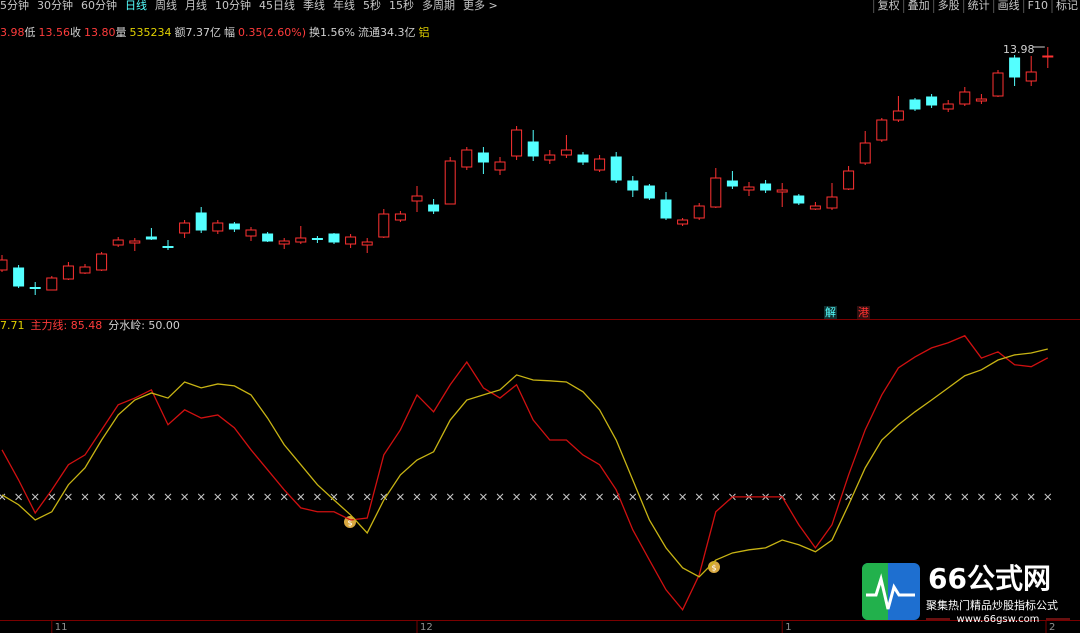 This screenshot has width=1080, height=633. What do you see at coordinates (198, 32) in the screenshot?
I see `quote-info: 额7.37亿` at bounding box center [198, 32].